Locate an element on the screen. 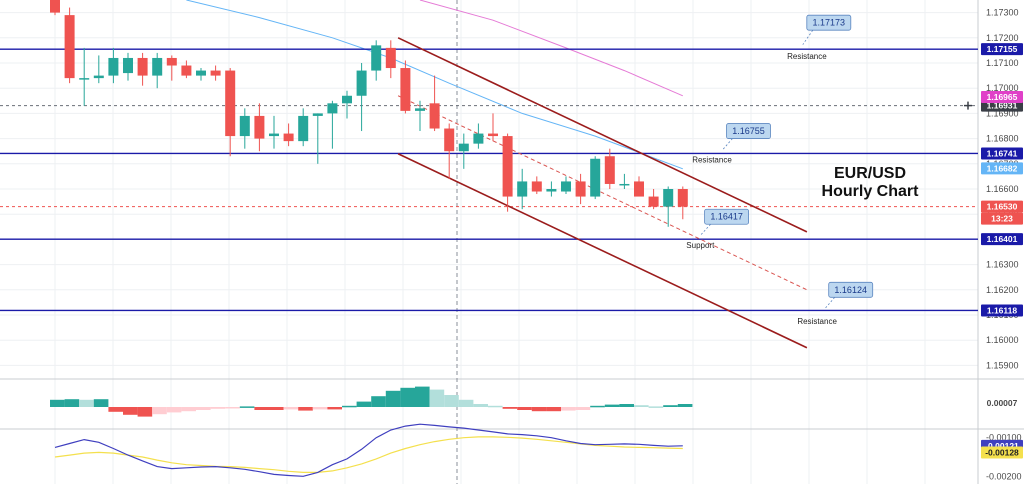 The width and height of the screenshot is (1024, 484). level-tag-label: 1.16741 is located at coordinates (1002, 153).